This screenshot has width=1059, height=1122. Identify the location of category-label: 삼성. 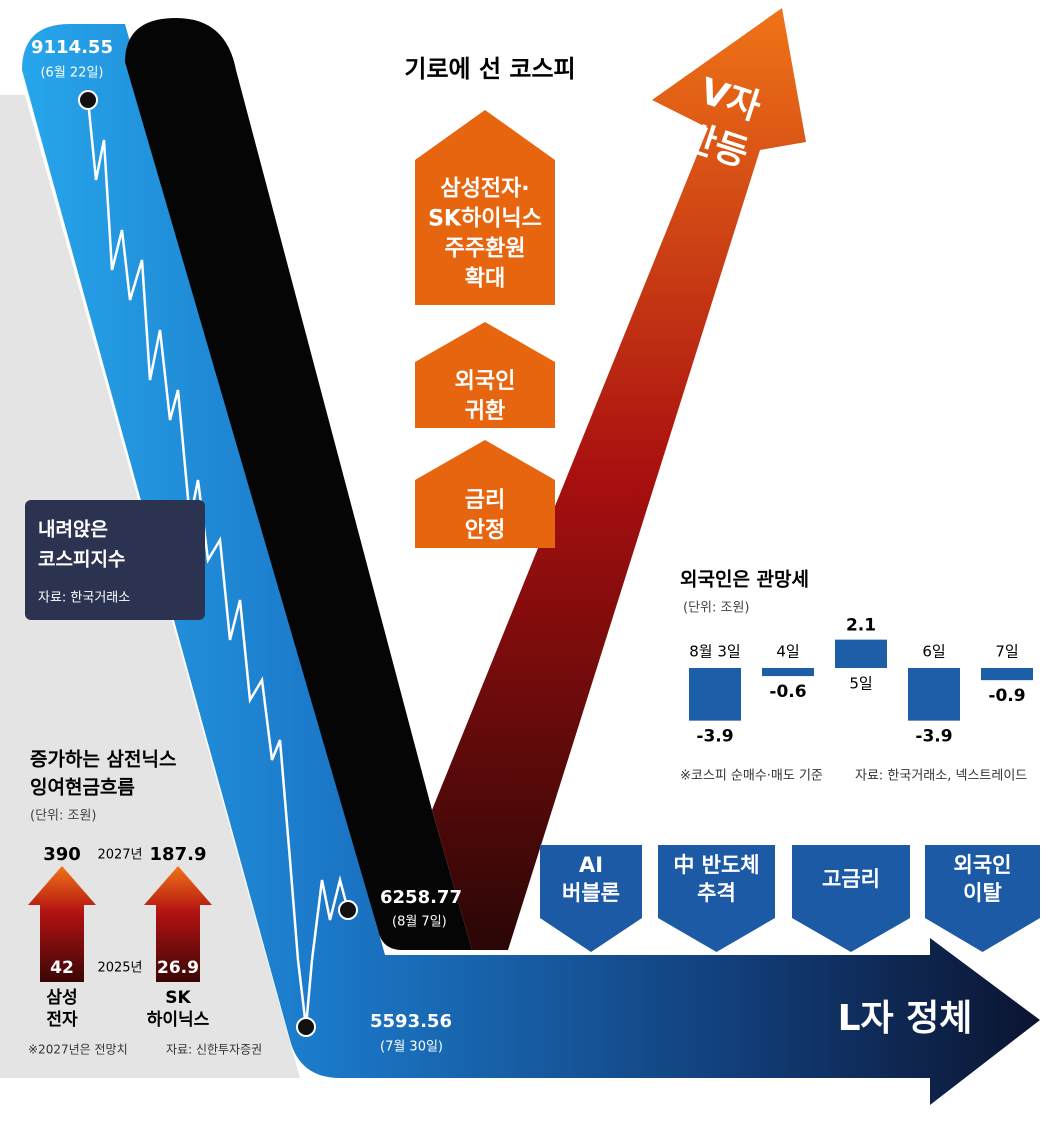
(61, 998).